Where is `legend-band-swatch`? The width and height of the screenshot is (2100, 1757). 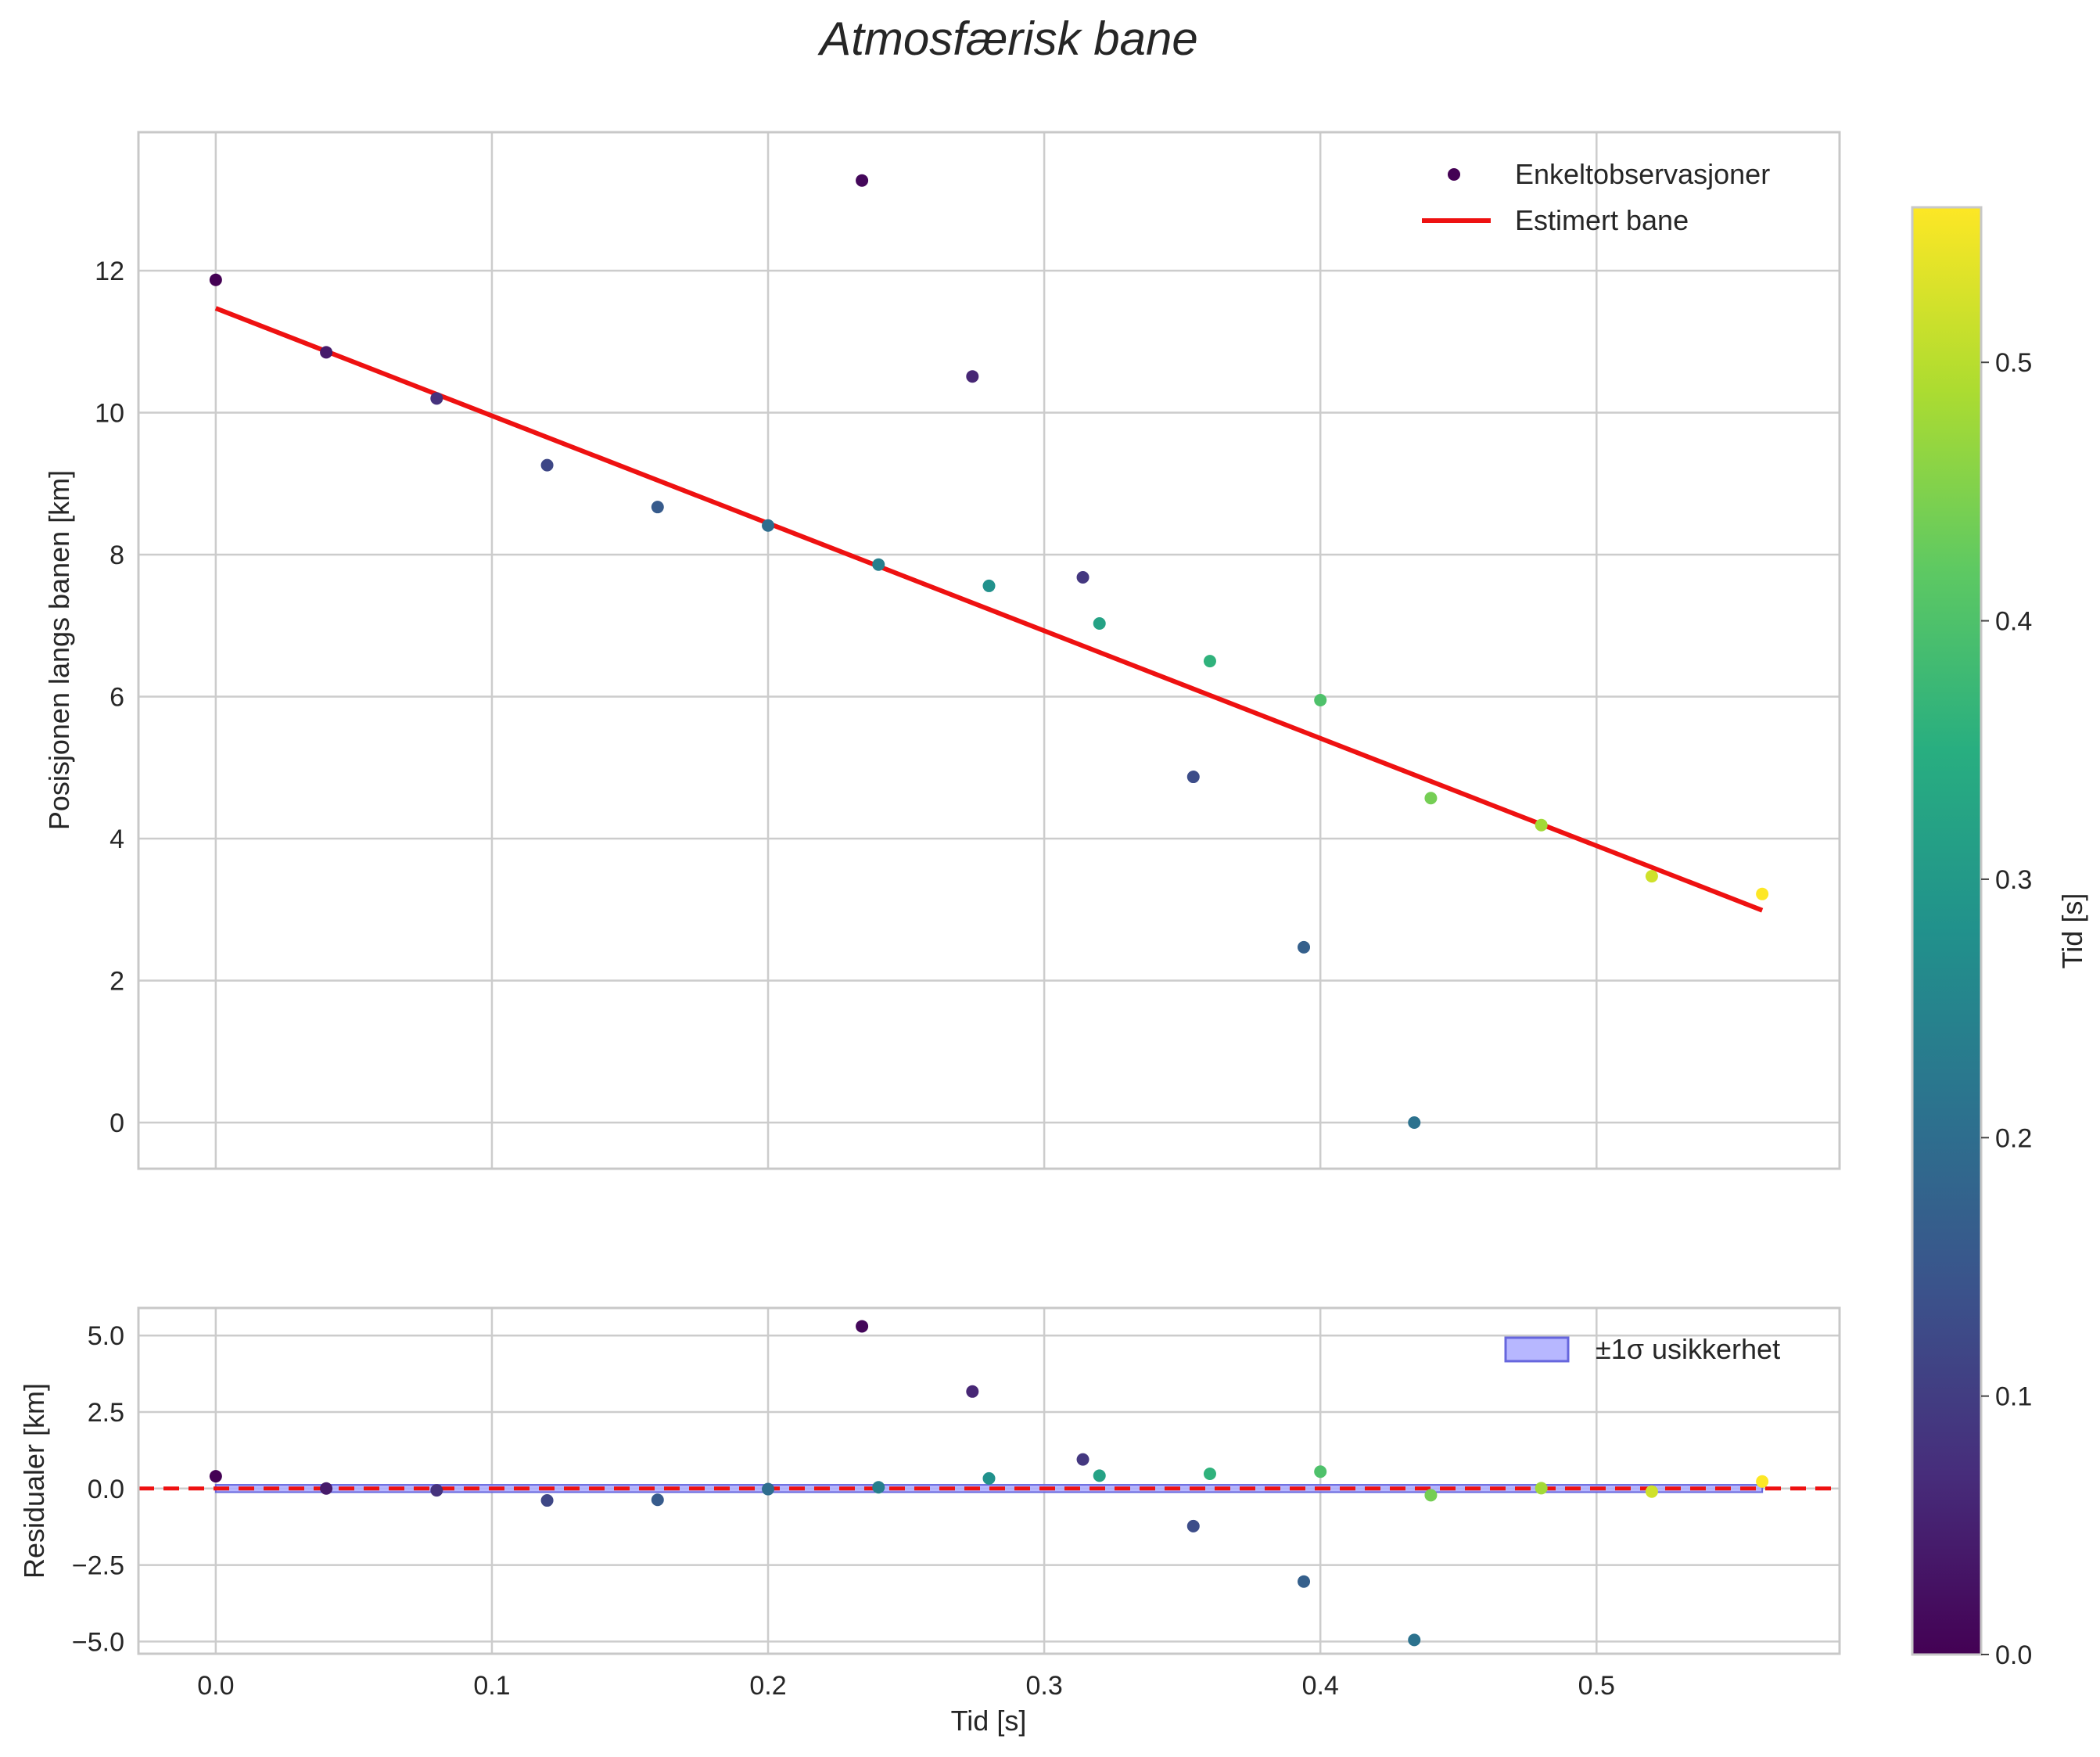
legend-band-swatch is located at coordinates (1537, 1349).